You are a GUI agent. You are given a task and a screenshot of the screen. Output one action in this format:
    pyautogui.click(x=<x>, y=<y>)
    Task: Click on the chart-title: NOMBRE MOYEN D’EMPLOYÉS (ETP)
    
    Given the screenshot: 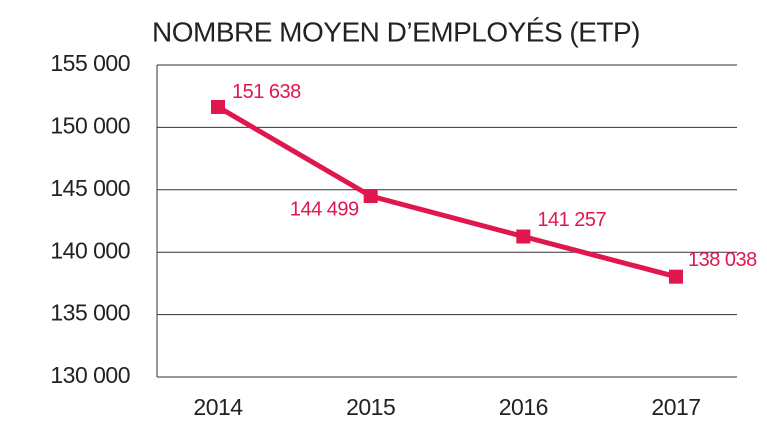 What is the action you would take?
    pyautogui.click(x=396, y=31)
    